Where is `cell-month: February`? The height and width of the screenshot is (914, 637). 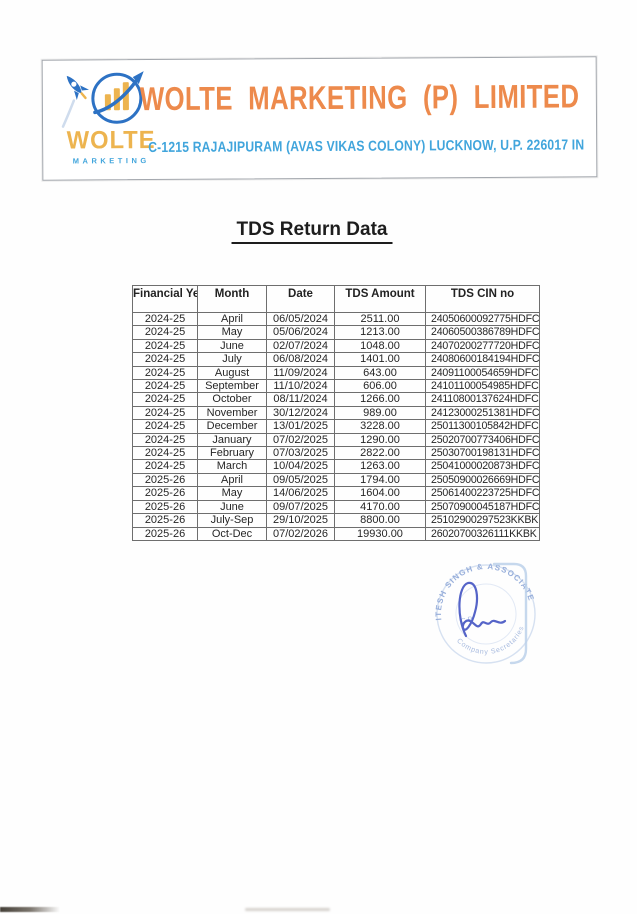
cell-month: February is located at coordinates (232, 453).